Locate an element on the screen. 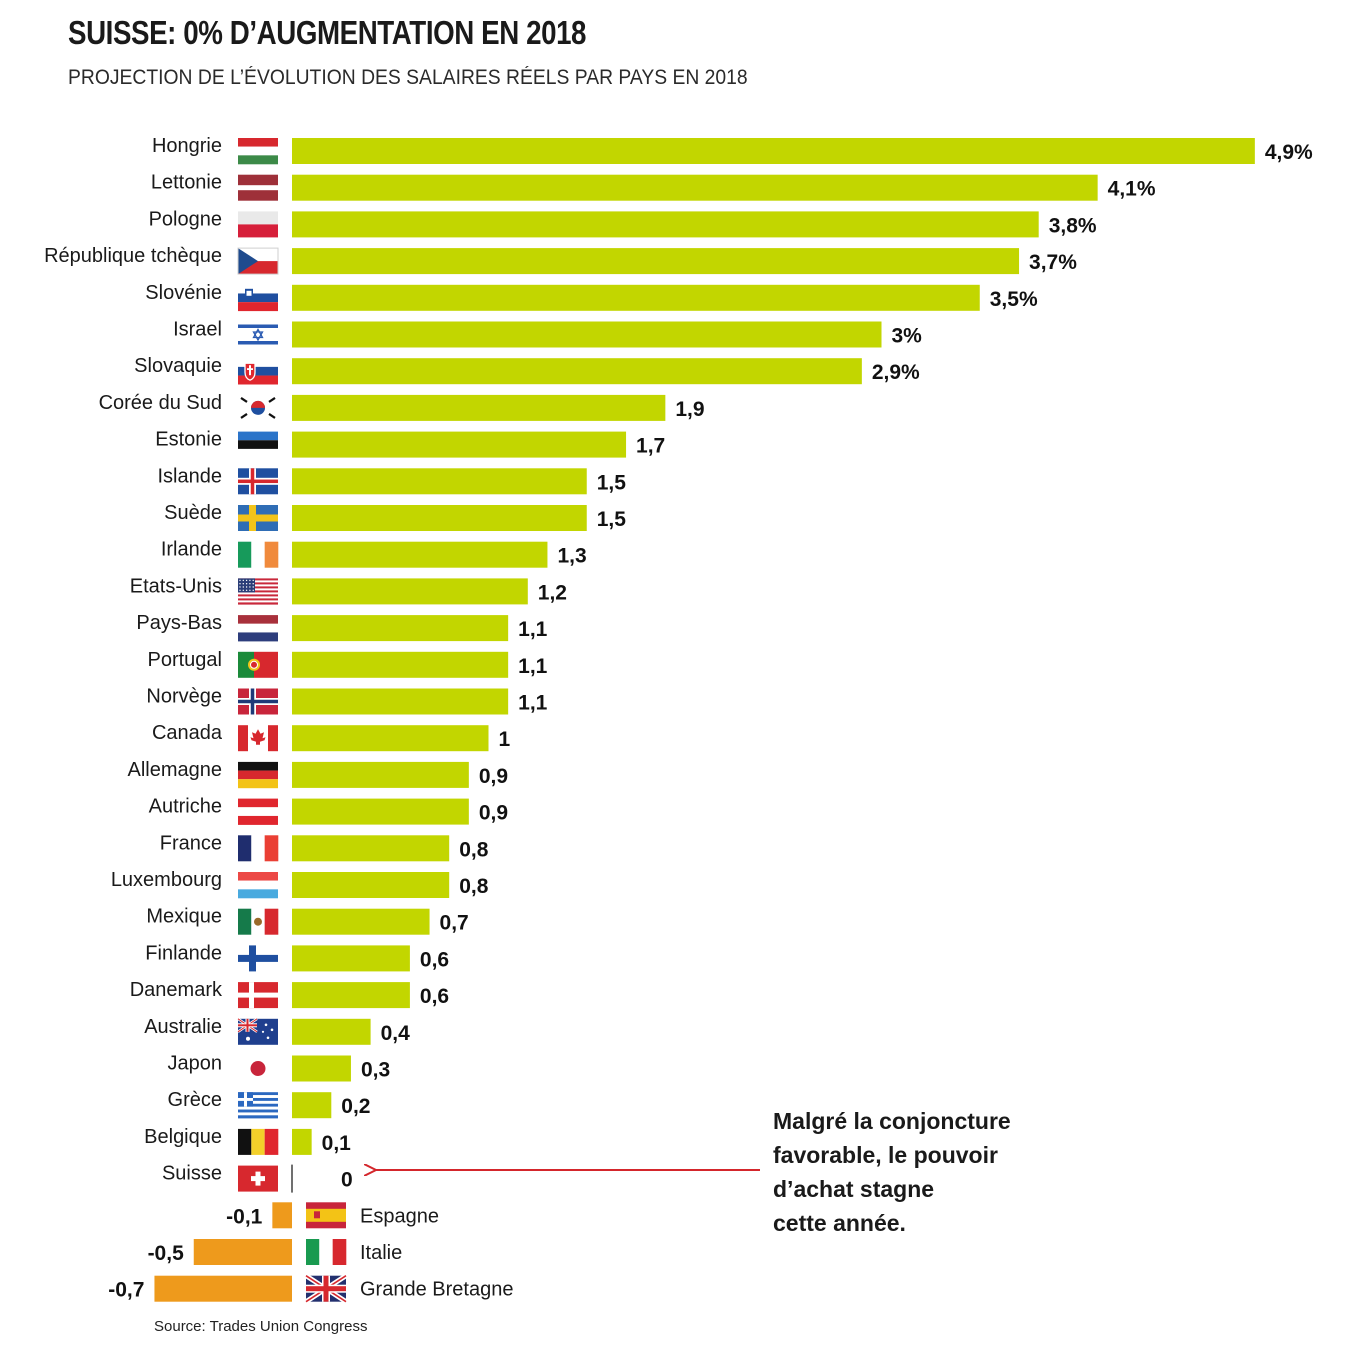  value-label: 3,7% is located at coordinates (1053, 262).